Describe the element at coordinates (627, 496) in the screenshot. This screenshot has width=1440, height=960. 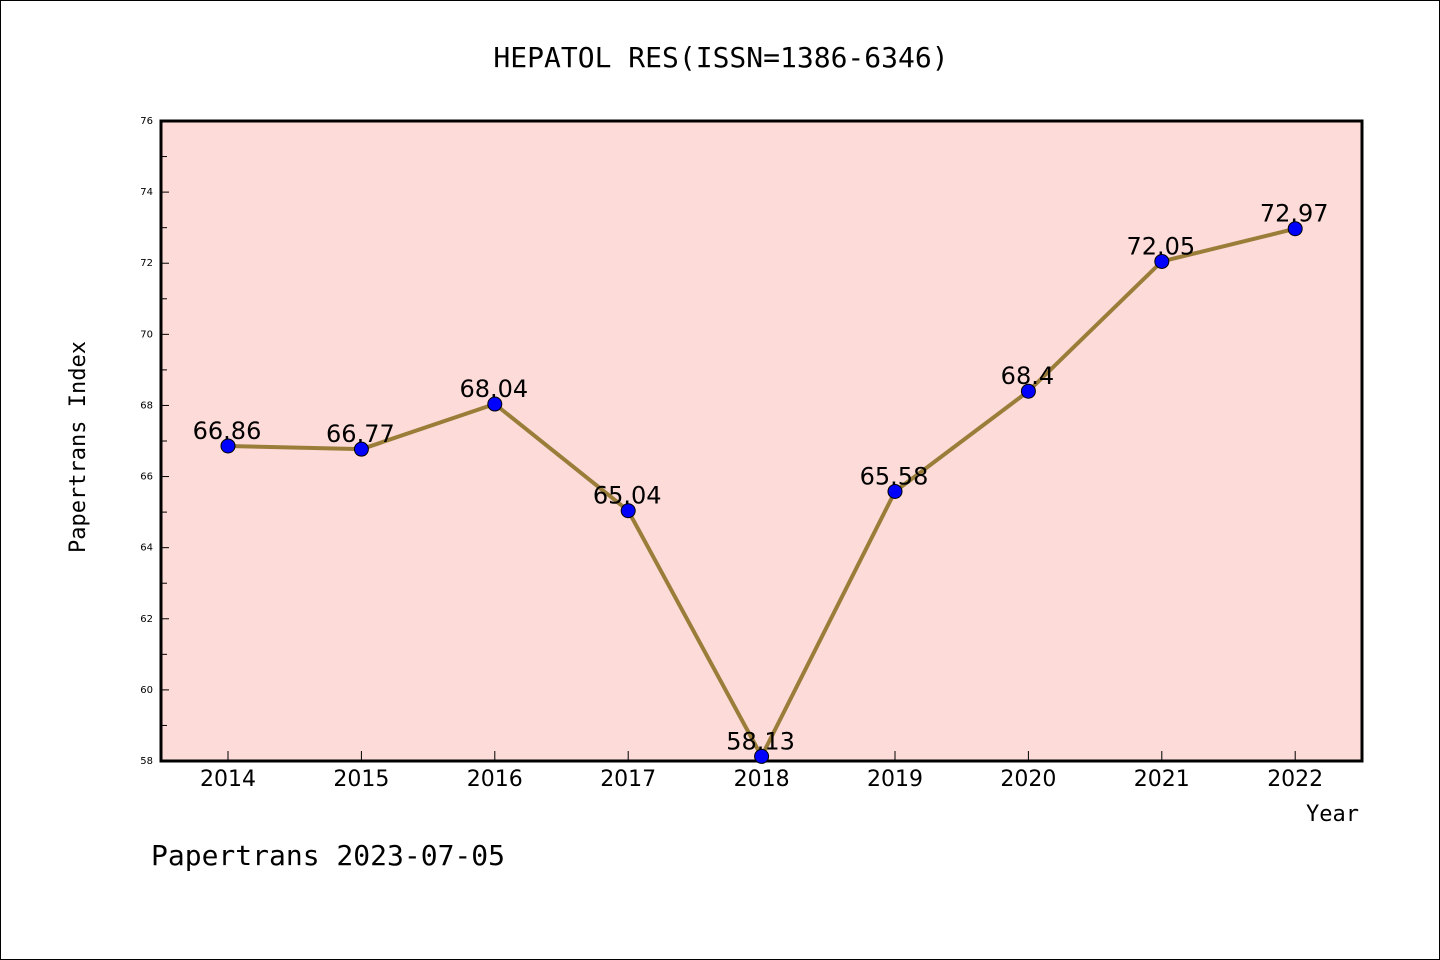
I see `data-label: 65.04` at that location.